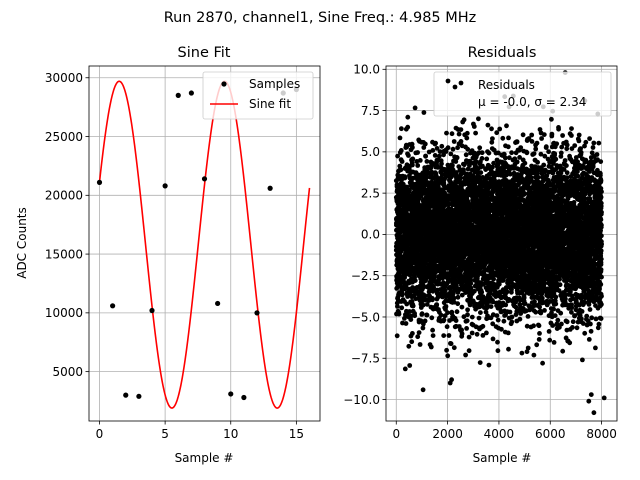 Image resolution: width=640 pixels, height=480 pixels. What do you see at coordinates (274, 84) in the screenshot?
I see `legend-samples-label: Samples` at bounding box center [274, 84].